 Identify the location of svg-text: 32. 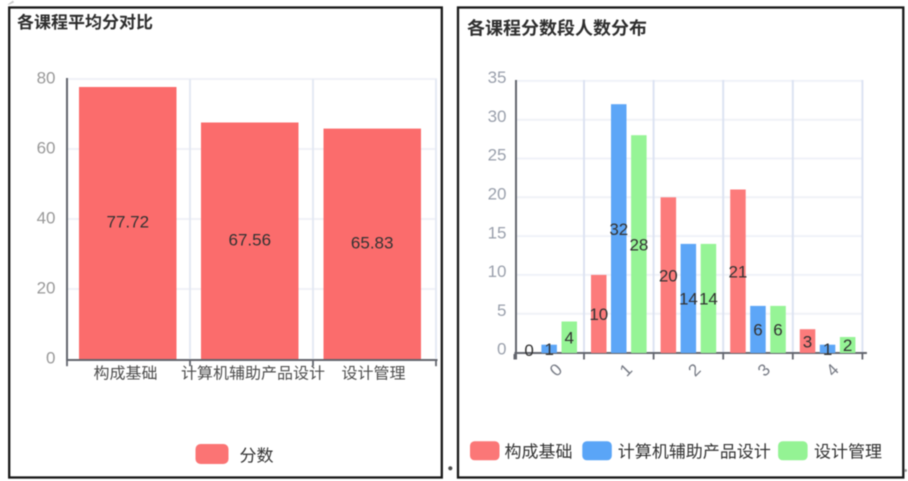
(618, 229).